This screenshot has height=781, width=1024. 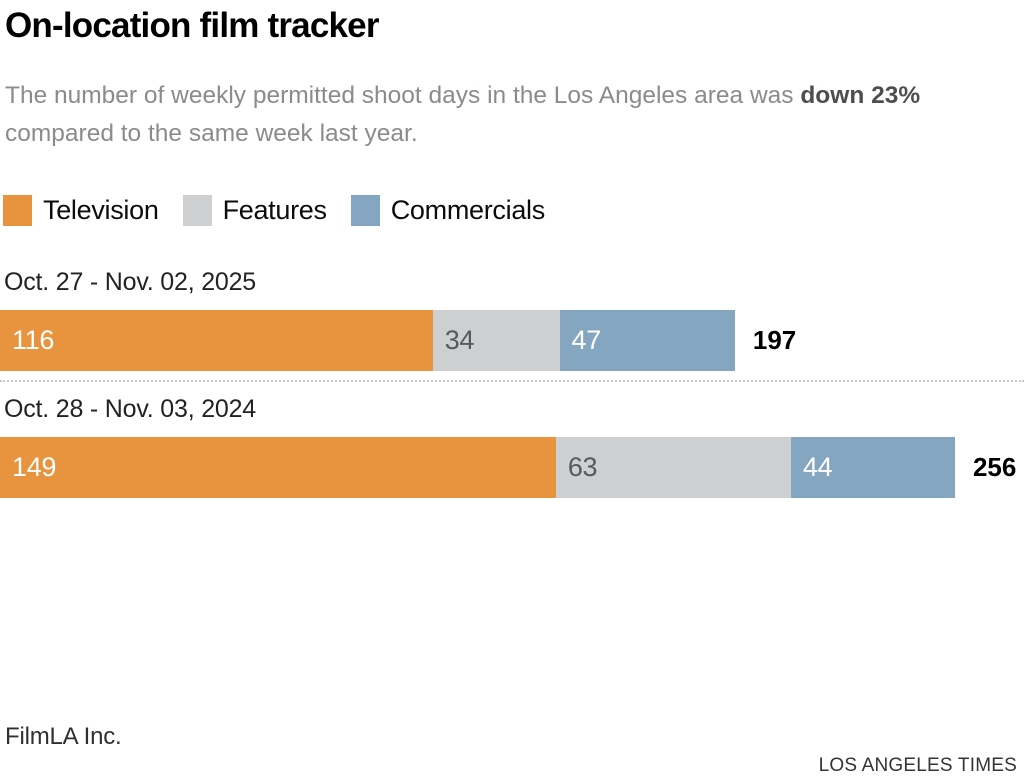 What do you see at coordinates (216, 341) in the screenshot?
I see `bar-segment-television: 116` at bounding box center [216, 341].